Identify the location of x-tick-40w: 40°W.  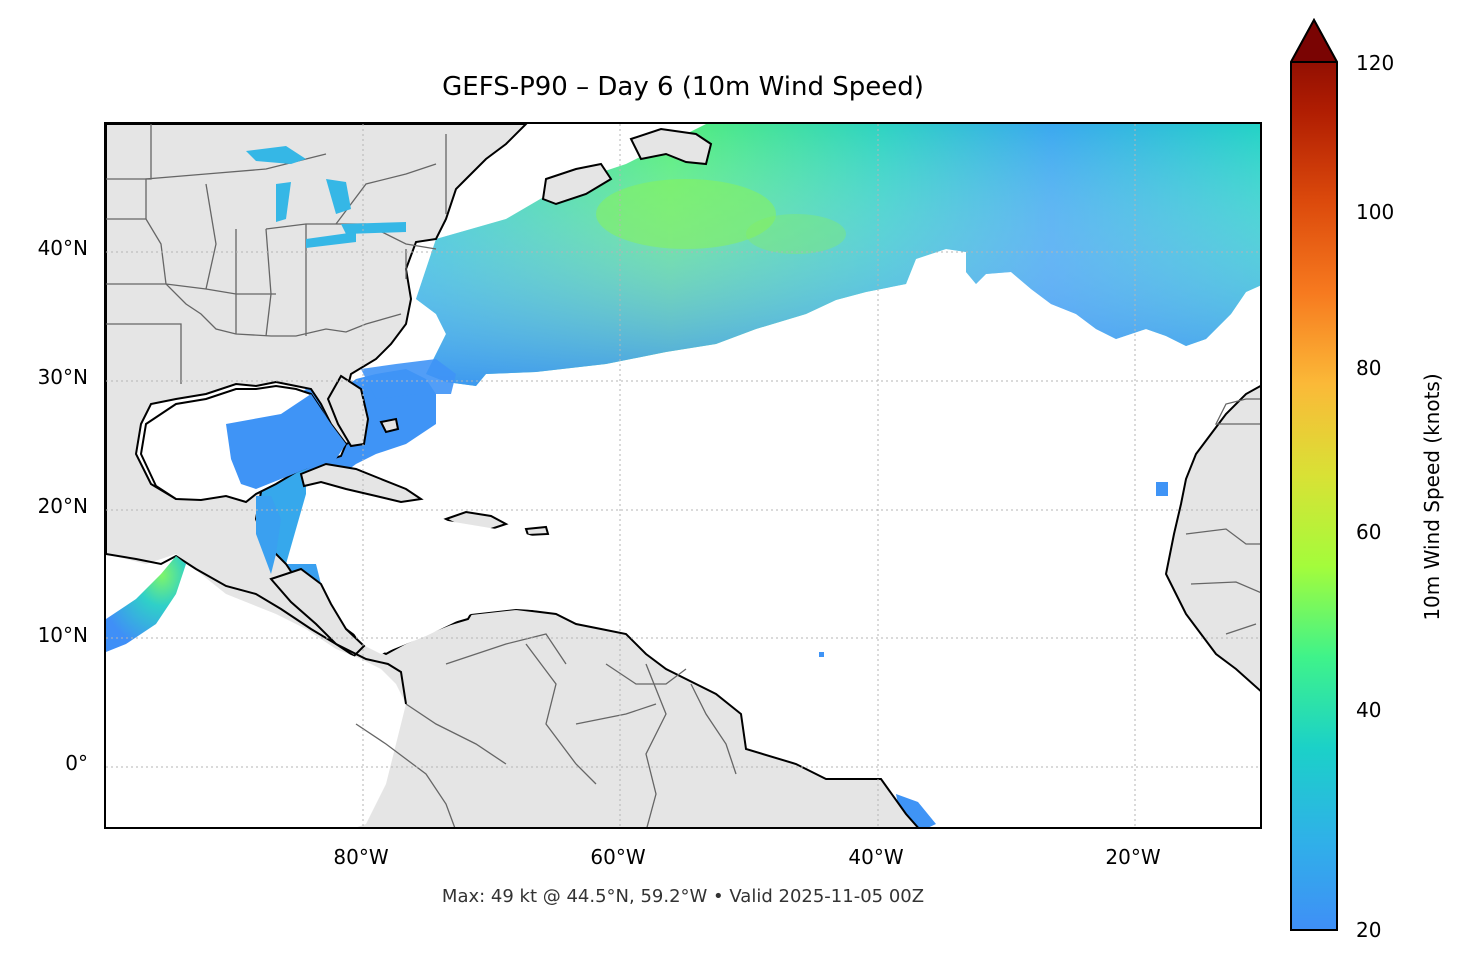
(876, 857).